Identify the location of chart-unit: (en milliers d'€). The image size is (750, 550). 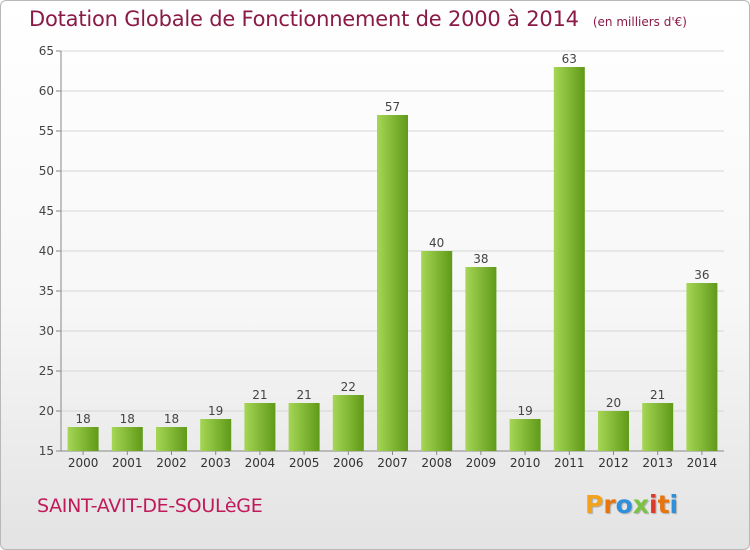
(639, 22).